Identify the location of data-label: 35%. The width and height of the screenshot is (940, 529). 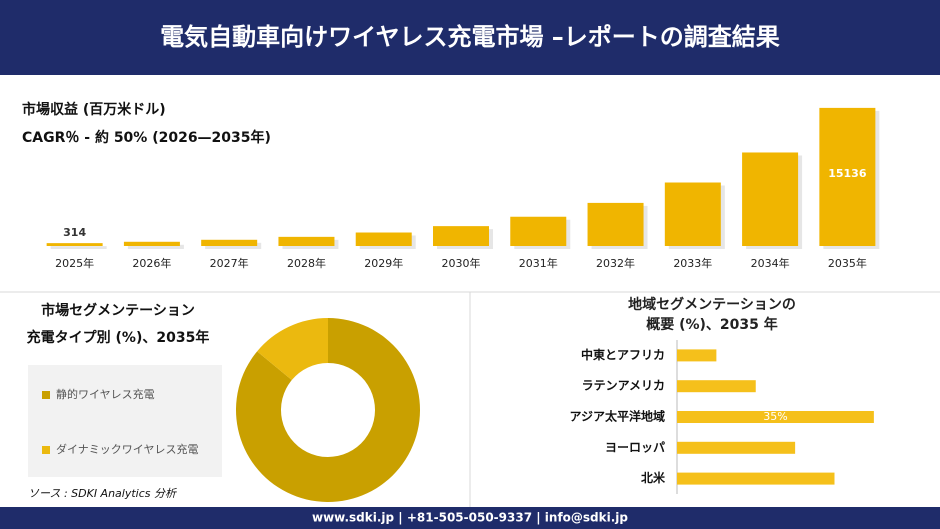
(775, 416).